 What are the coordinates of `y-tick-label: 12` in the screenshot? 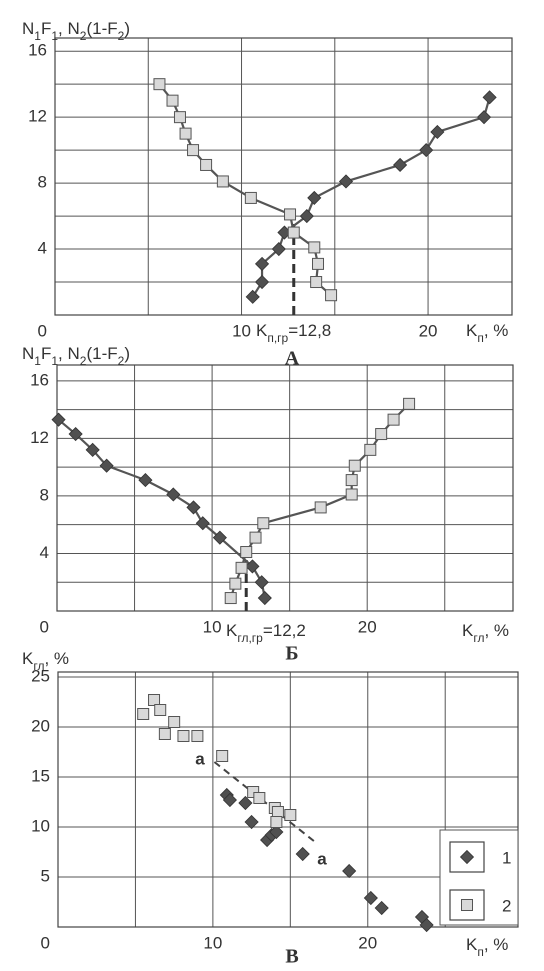 It's located at (39, 437).